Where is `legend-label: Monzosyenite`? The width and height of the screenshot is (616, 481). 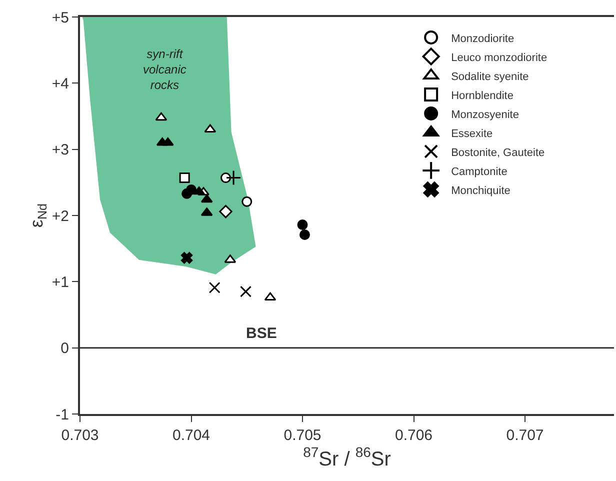 legend-label: Monzosyenite is located at coordinates (485, 114).